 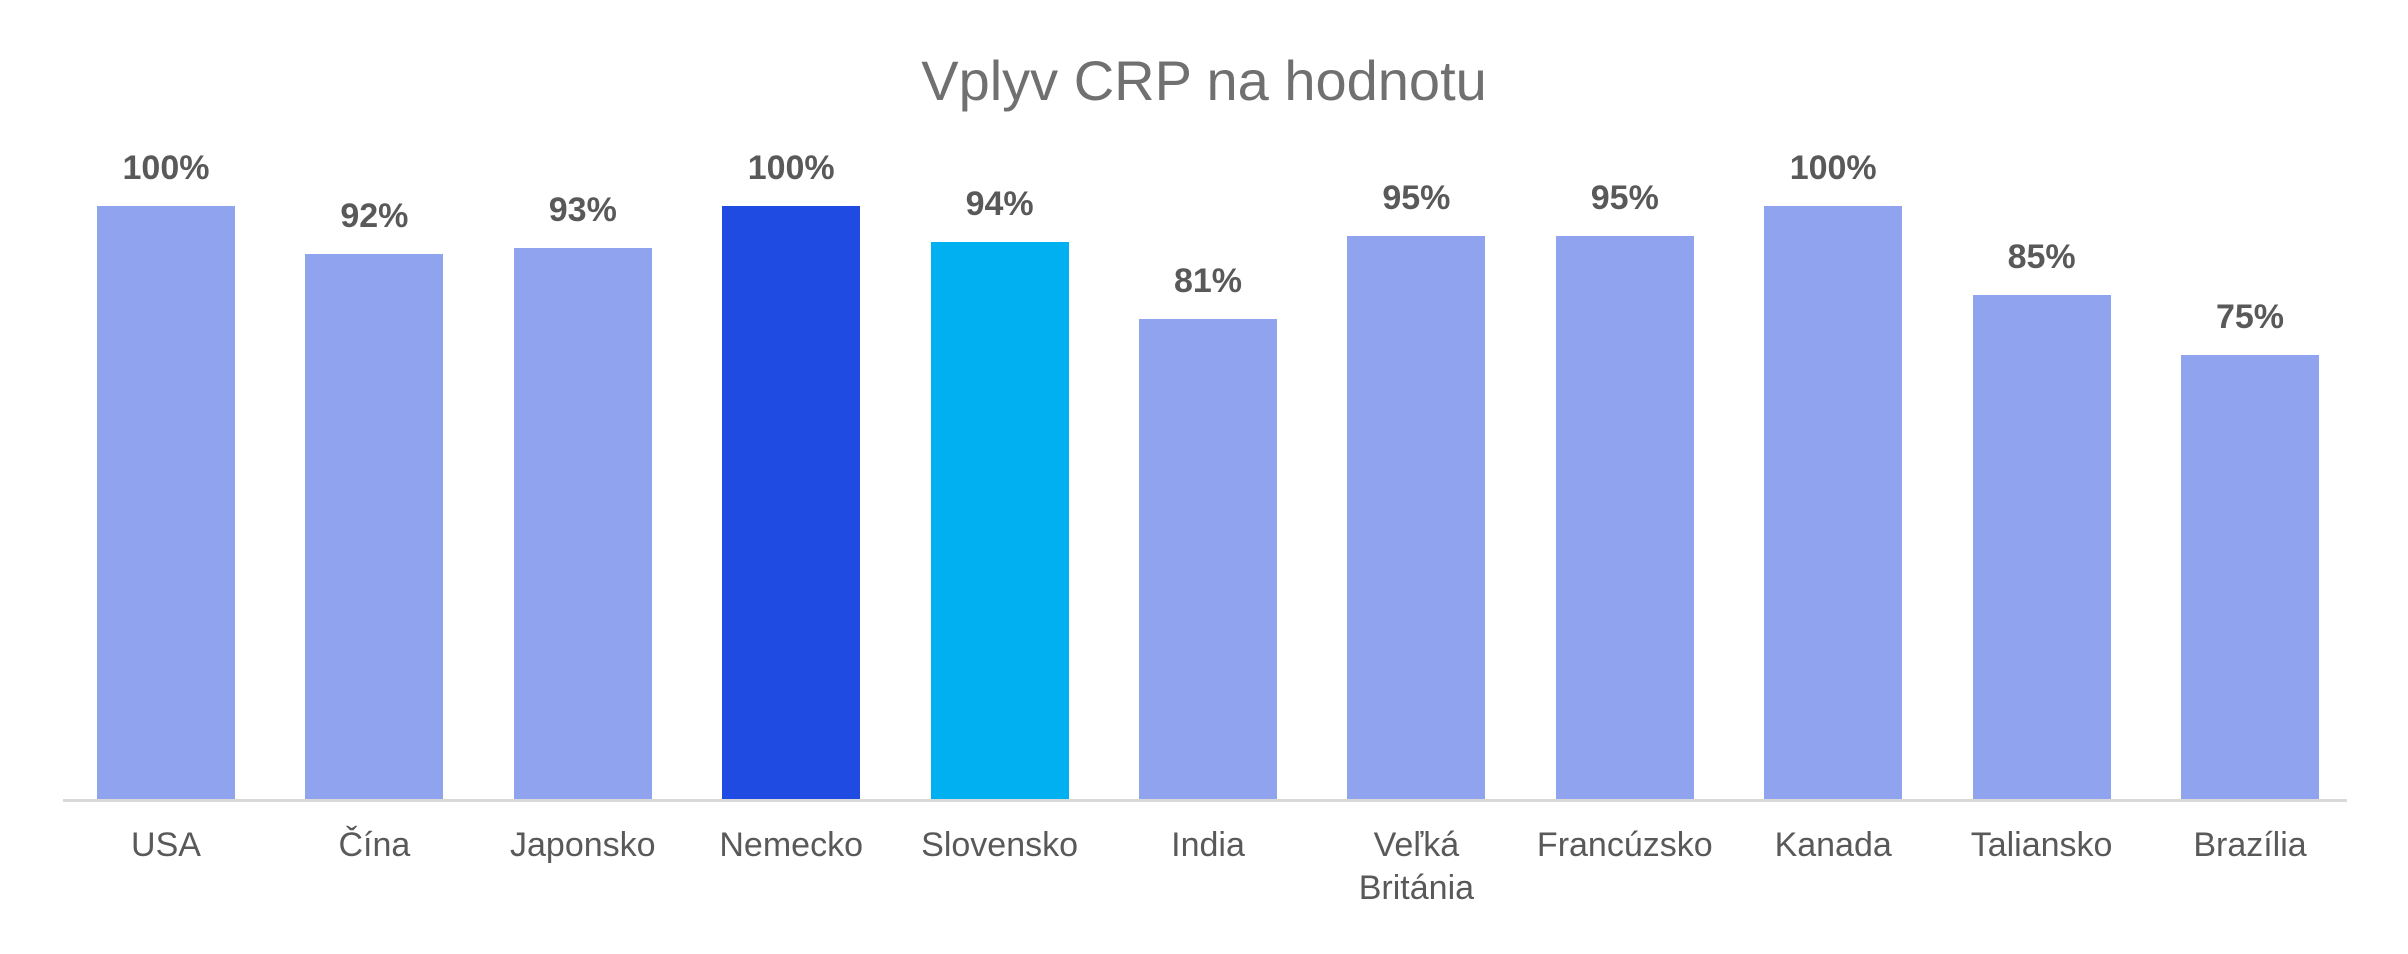 I want to click on data-label: 85%, so click(x=2041, y=257).